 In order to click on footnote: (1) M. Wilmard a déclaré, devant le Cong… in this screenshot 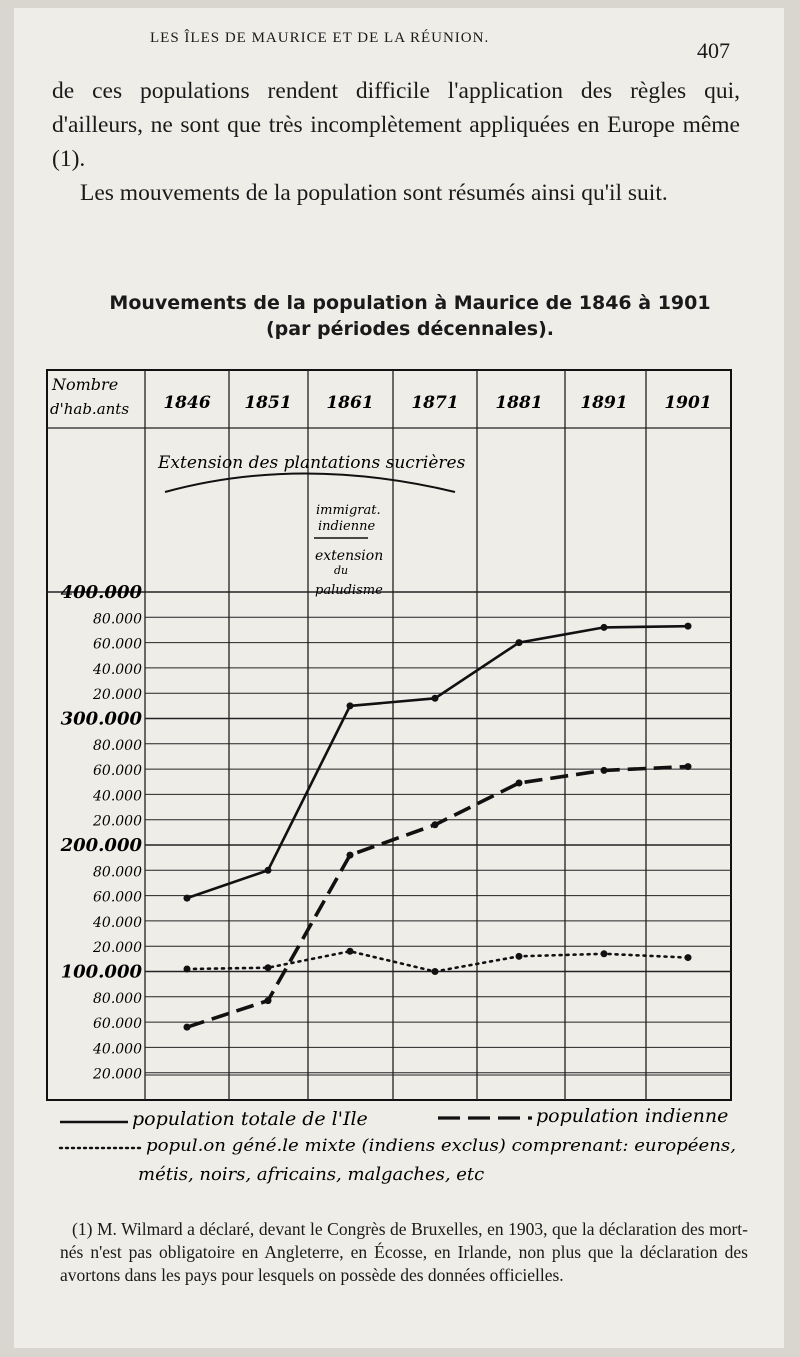, I will do `click(404, 1252)`.